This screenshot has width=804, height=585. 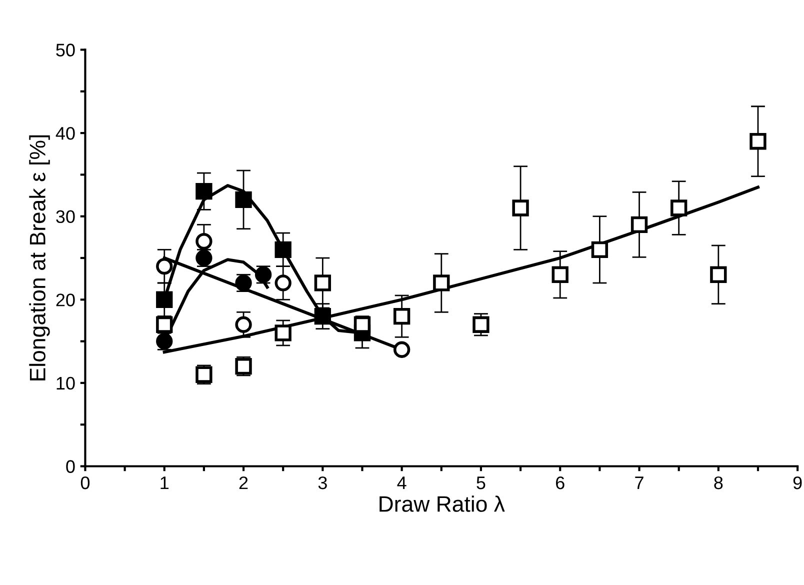 What do you see at coordinates (442, 504) in the screenshot?
I see `x-axis-title: Draw Ratio λ` at bounding box center [442, 504].